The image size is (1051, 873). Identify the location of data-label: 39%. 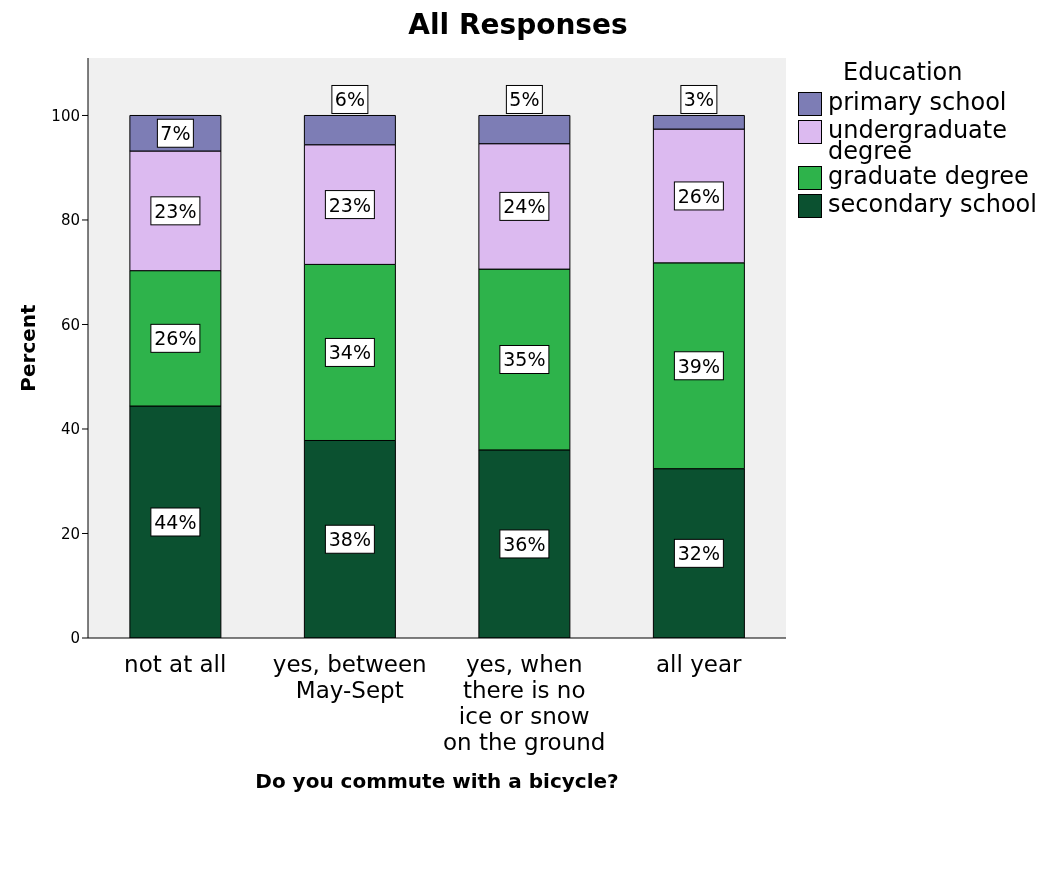
(698, 365).